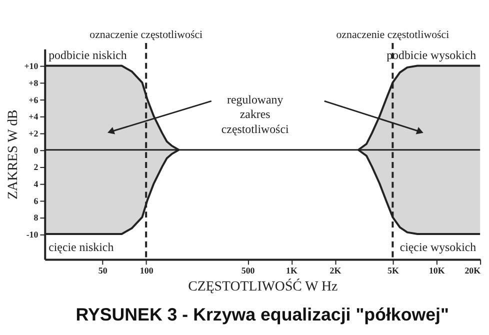 The width and height of the screenshot is (489, 335). What do you see at coordinates (436, 271) in the screenshot?
I see `x-tick-label: 10K` at bounding box center [436, 271].